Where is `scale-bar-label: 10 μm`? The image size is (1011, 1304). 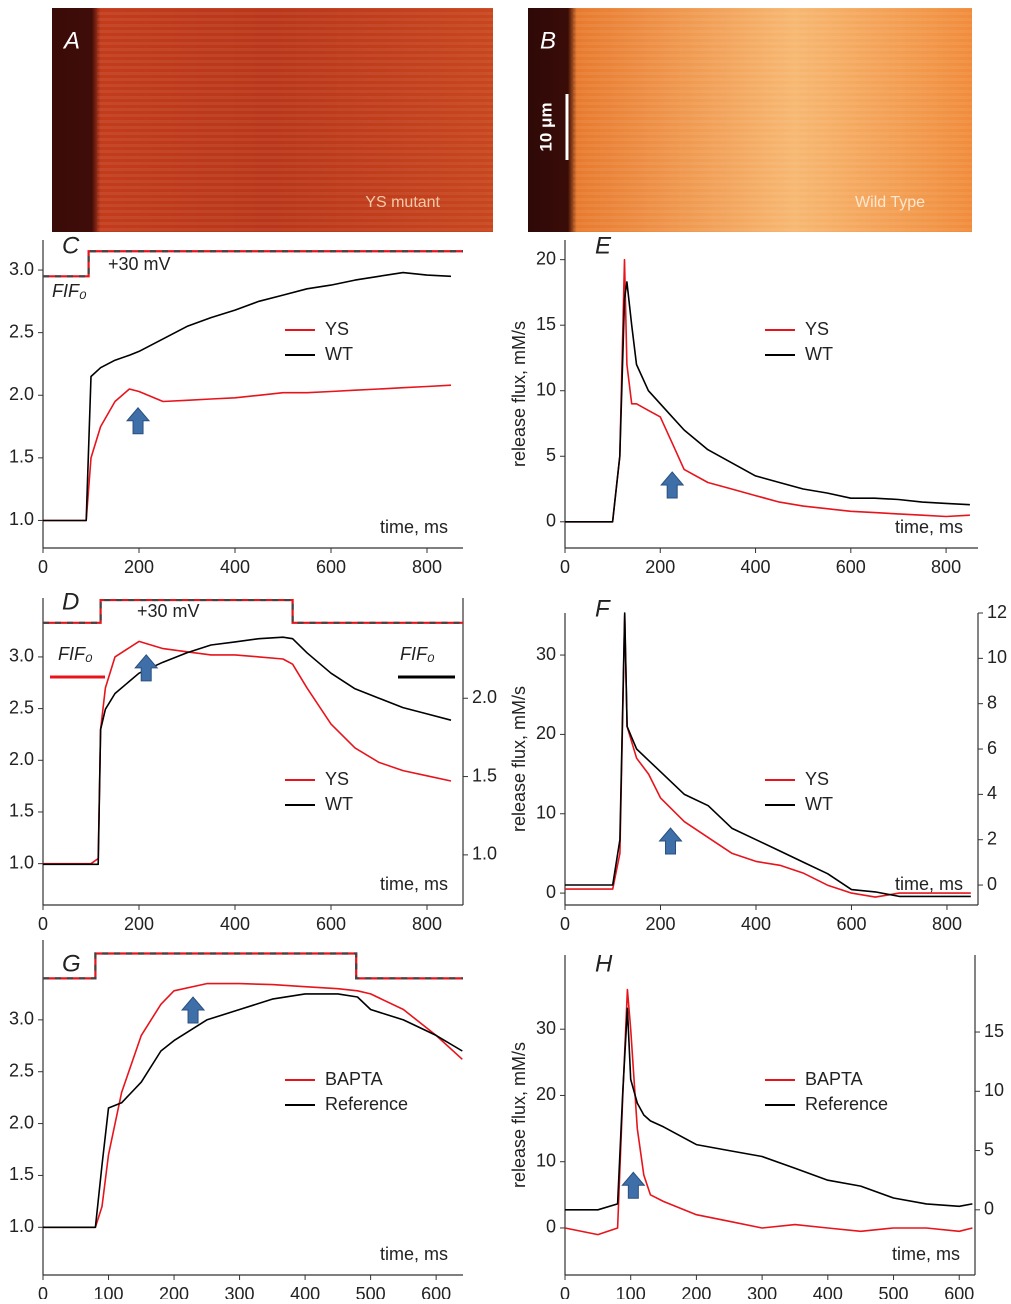
scale-bar-label: 10 μm is located at coordinates (545, 126).